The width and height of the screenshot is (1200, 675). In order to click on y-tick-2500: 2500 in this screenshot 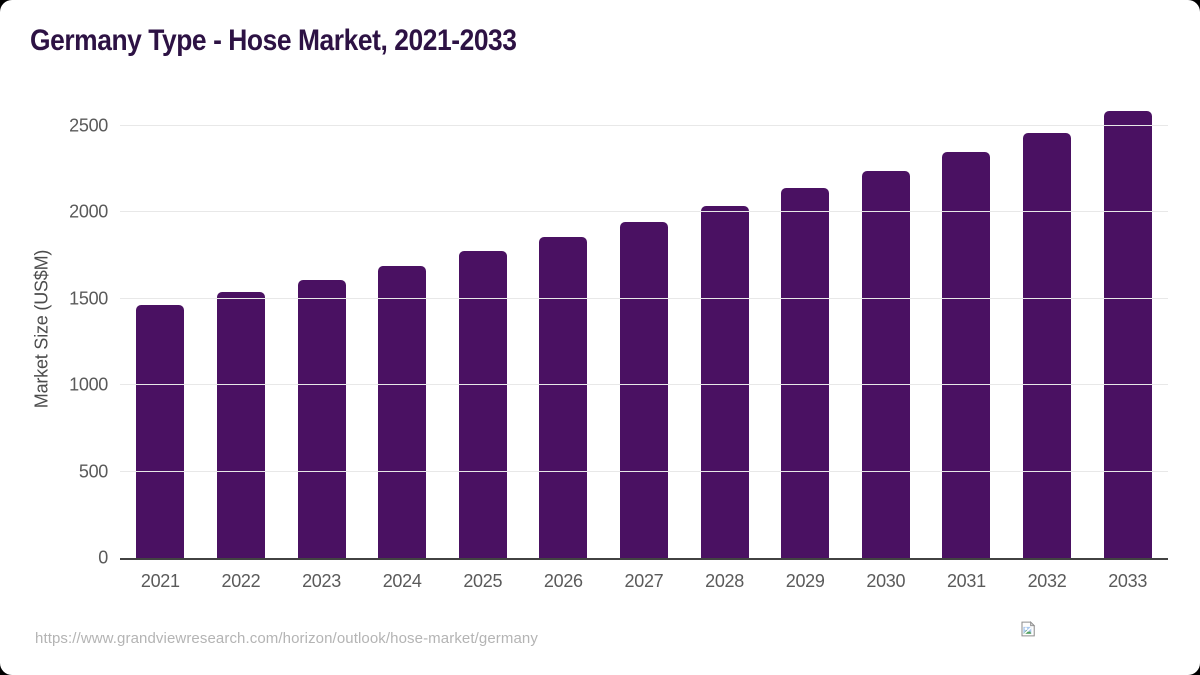, I will do `click(88, 125)`.